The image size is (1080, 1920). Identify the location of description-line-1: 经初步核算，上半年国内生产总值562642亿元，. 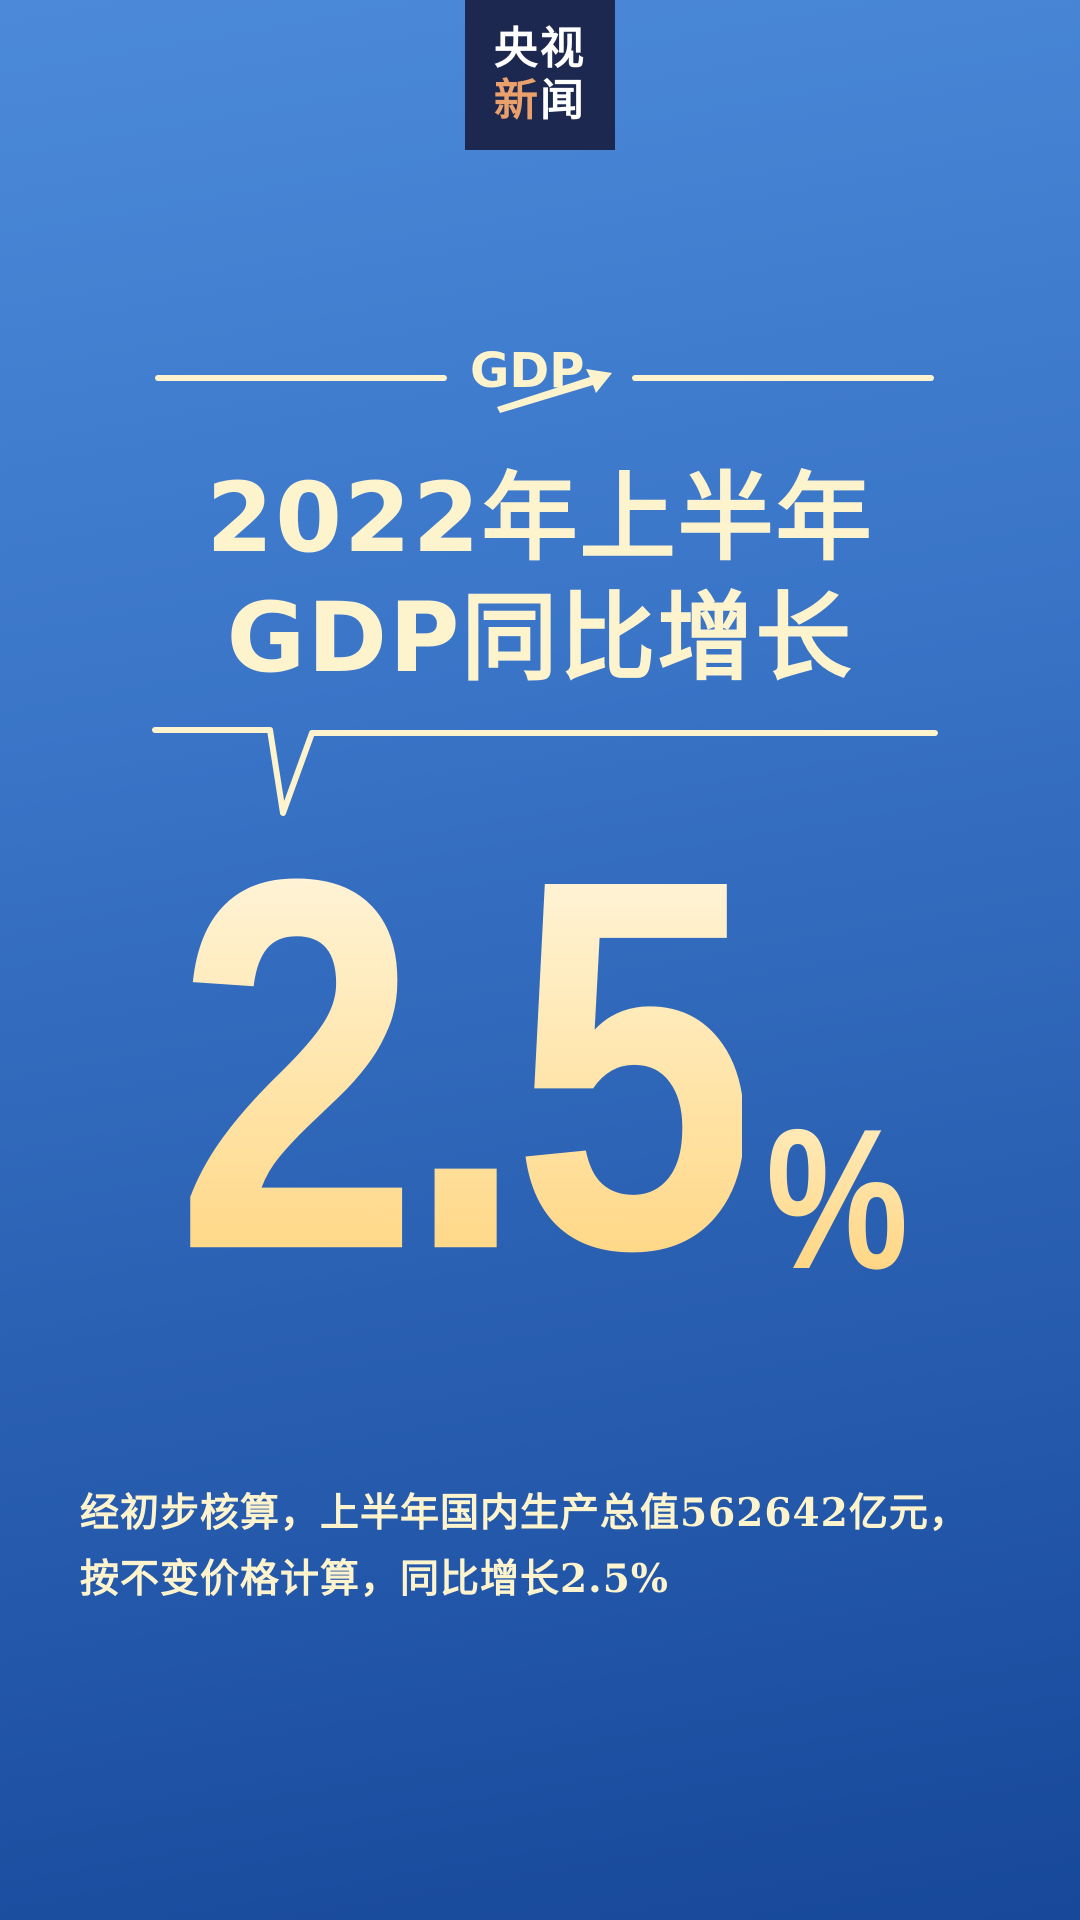
(524, 1513).